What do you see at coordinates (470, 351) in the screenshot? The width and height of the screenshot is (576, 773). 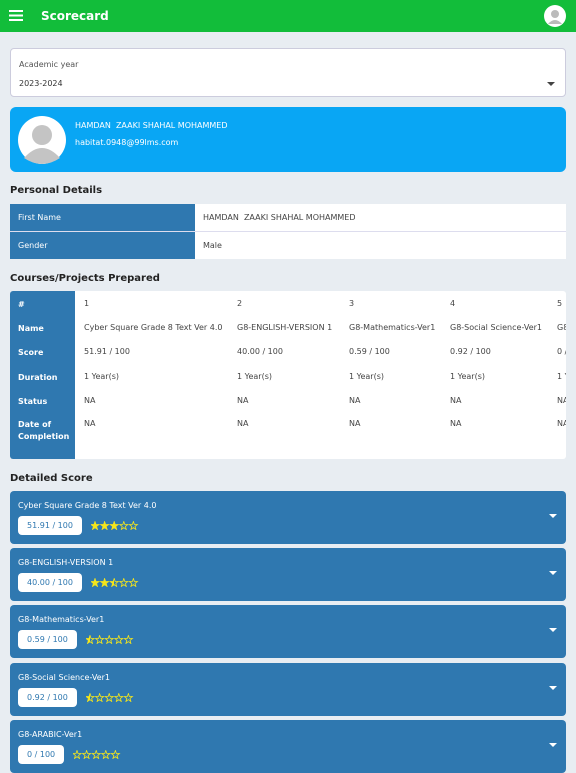 I see `table-cell: 0.92 / 100` at bounding box center [470, 351].